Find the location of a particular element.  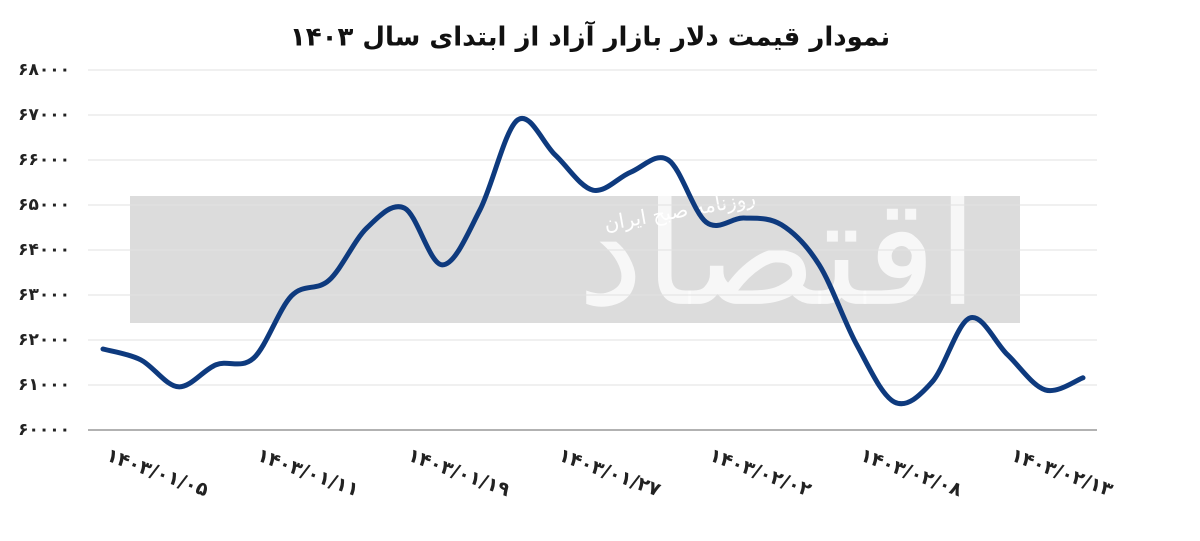

x-tick-label: ۱۴۰۳/۰۱/۲۷ is located at coordinates (610, 472).